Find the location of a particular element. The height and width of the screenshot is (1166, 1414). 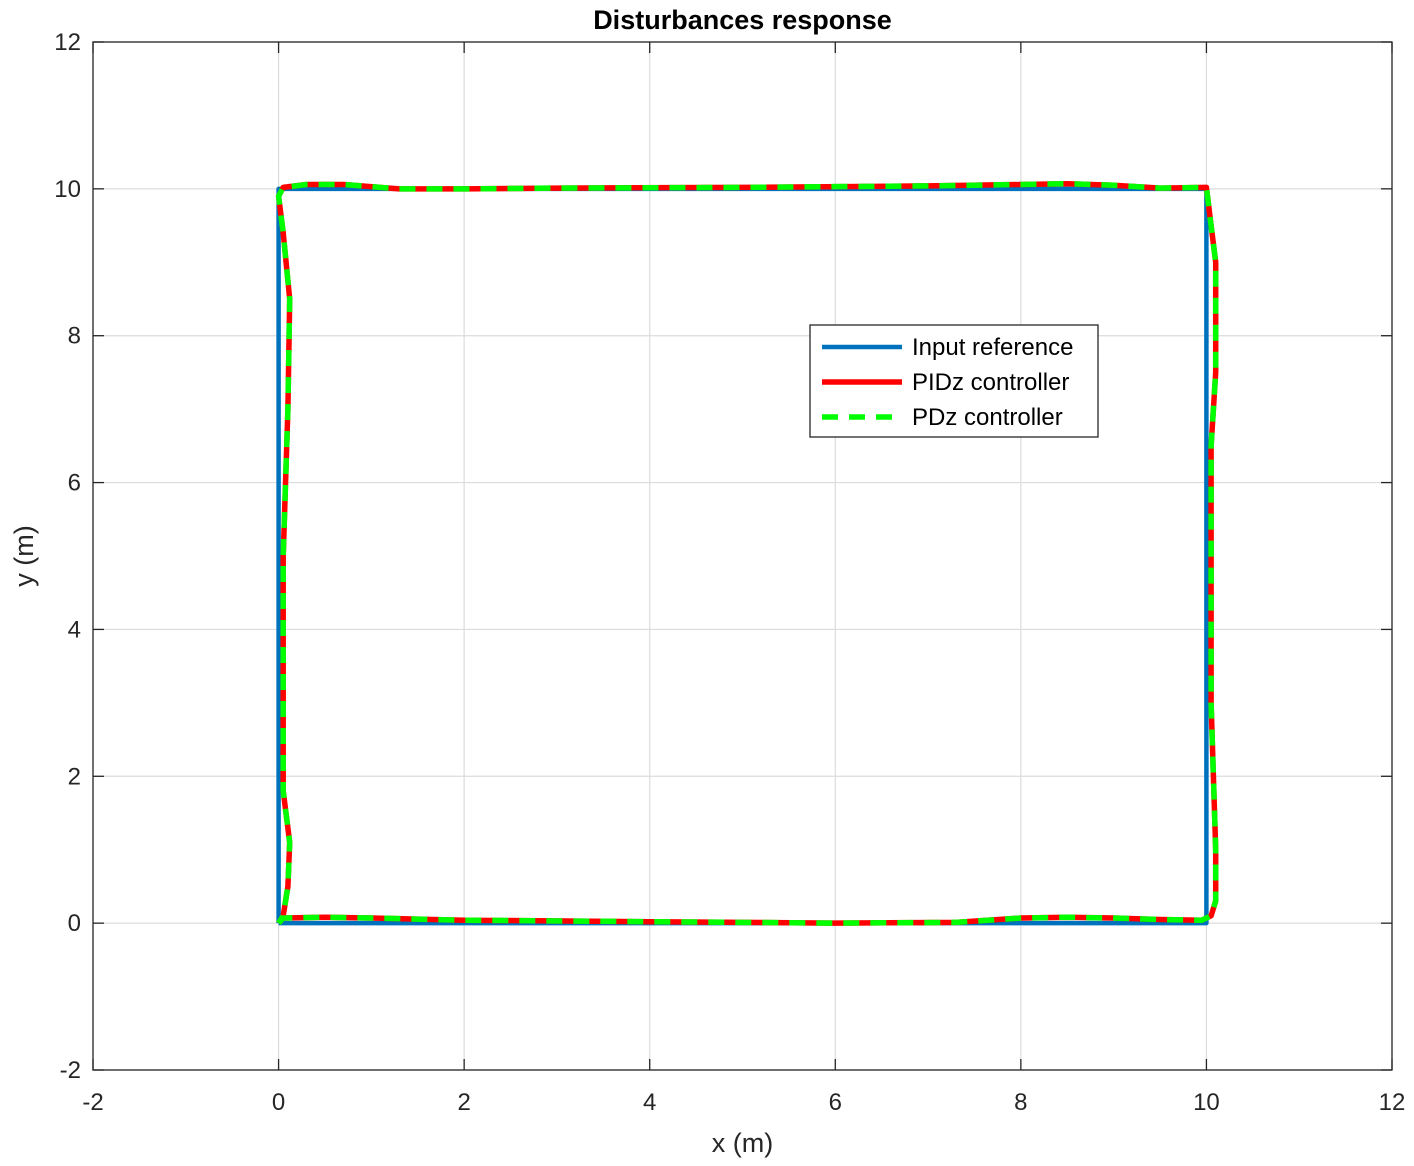

legend-label-2: PIDz controller is located at coordinates (990, 382).